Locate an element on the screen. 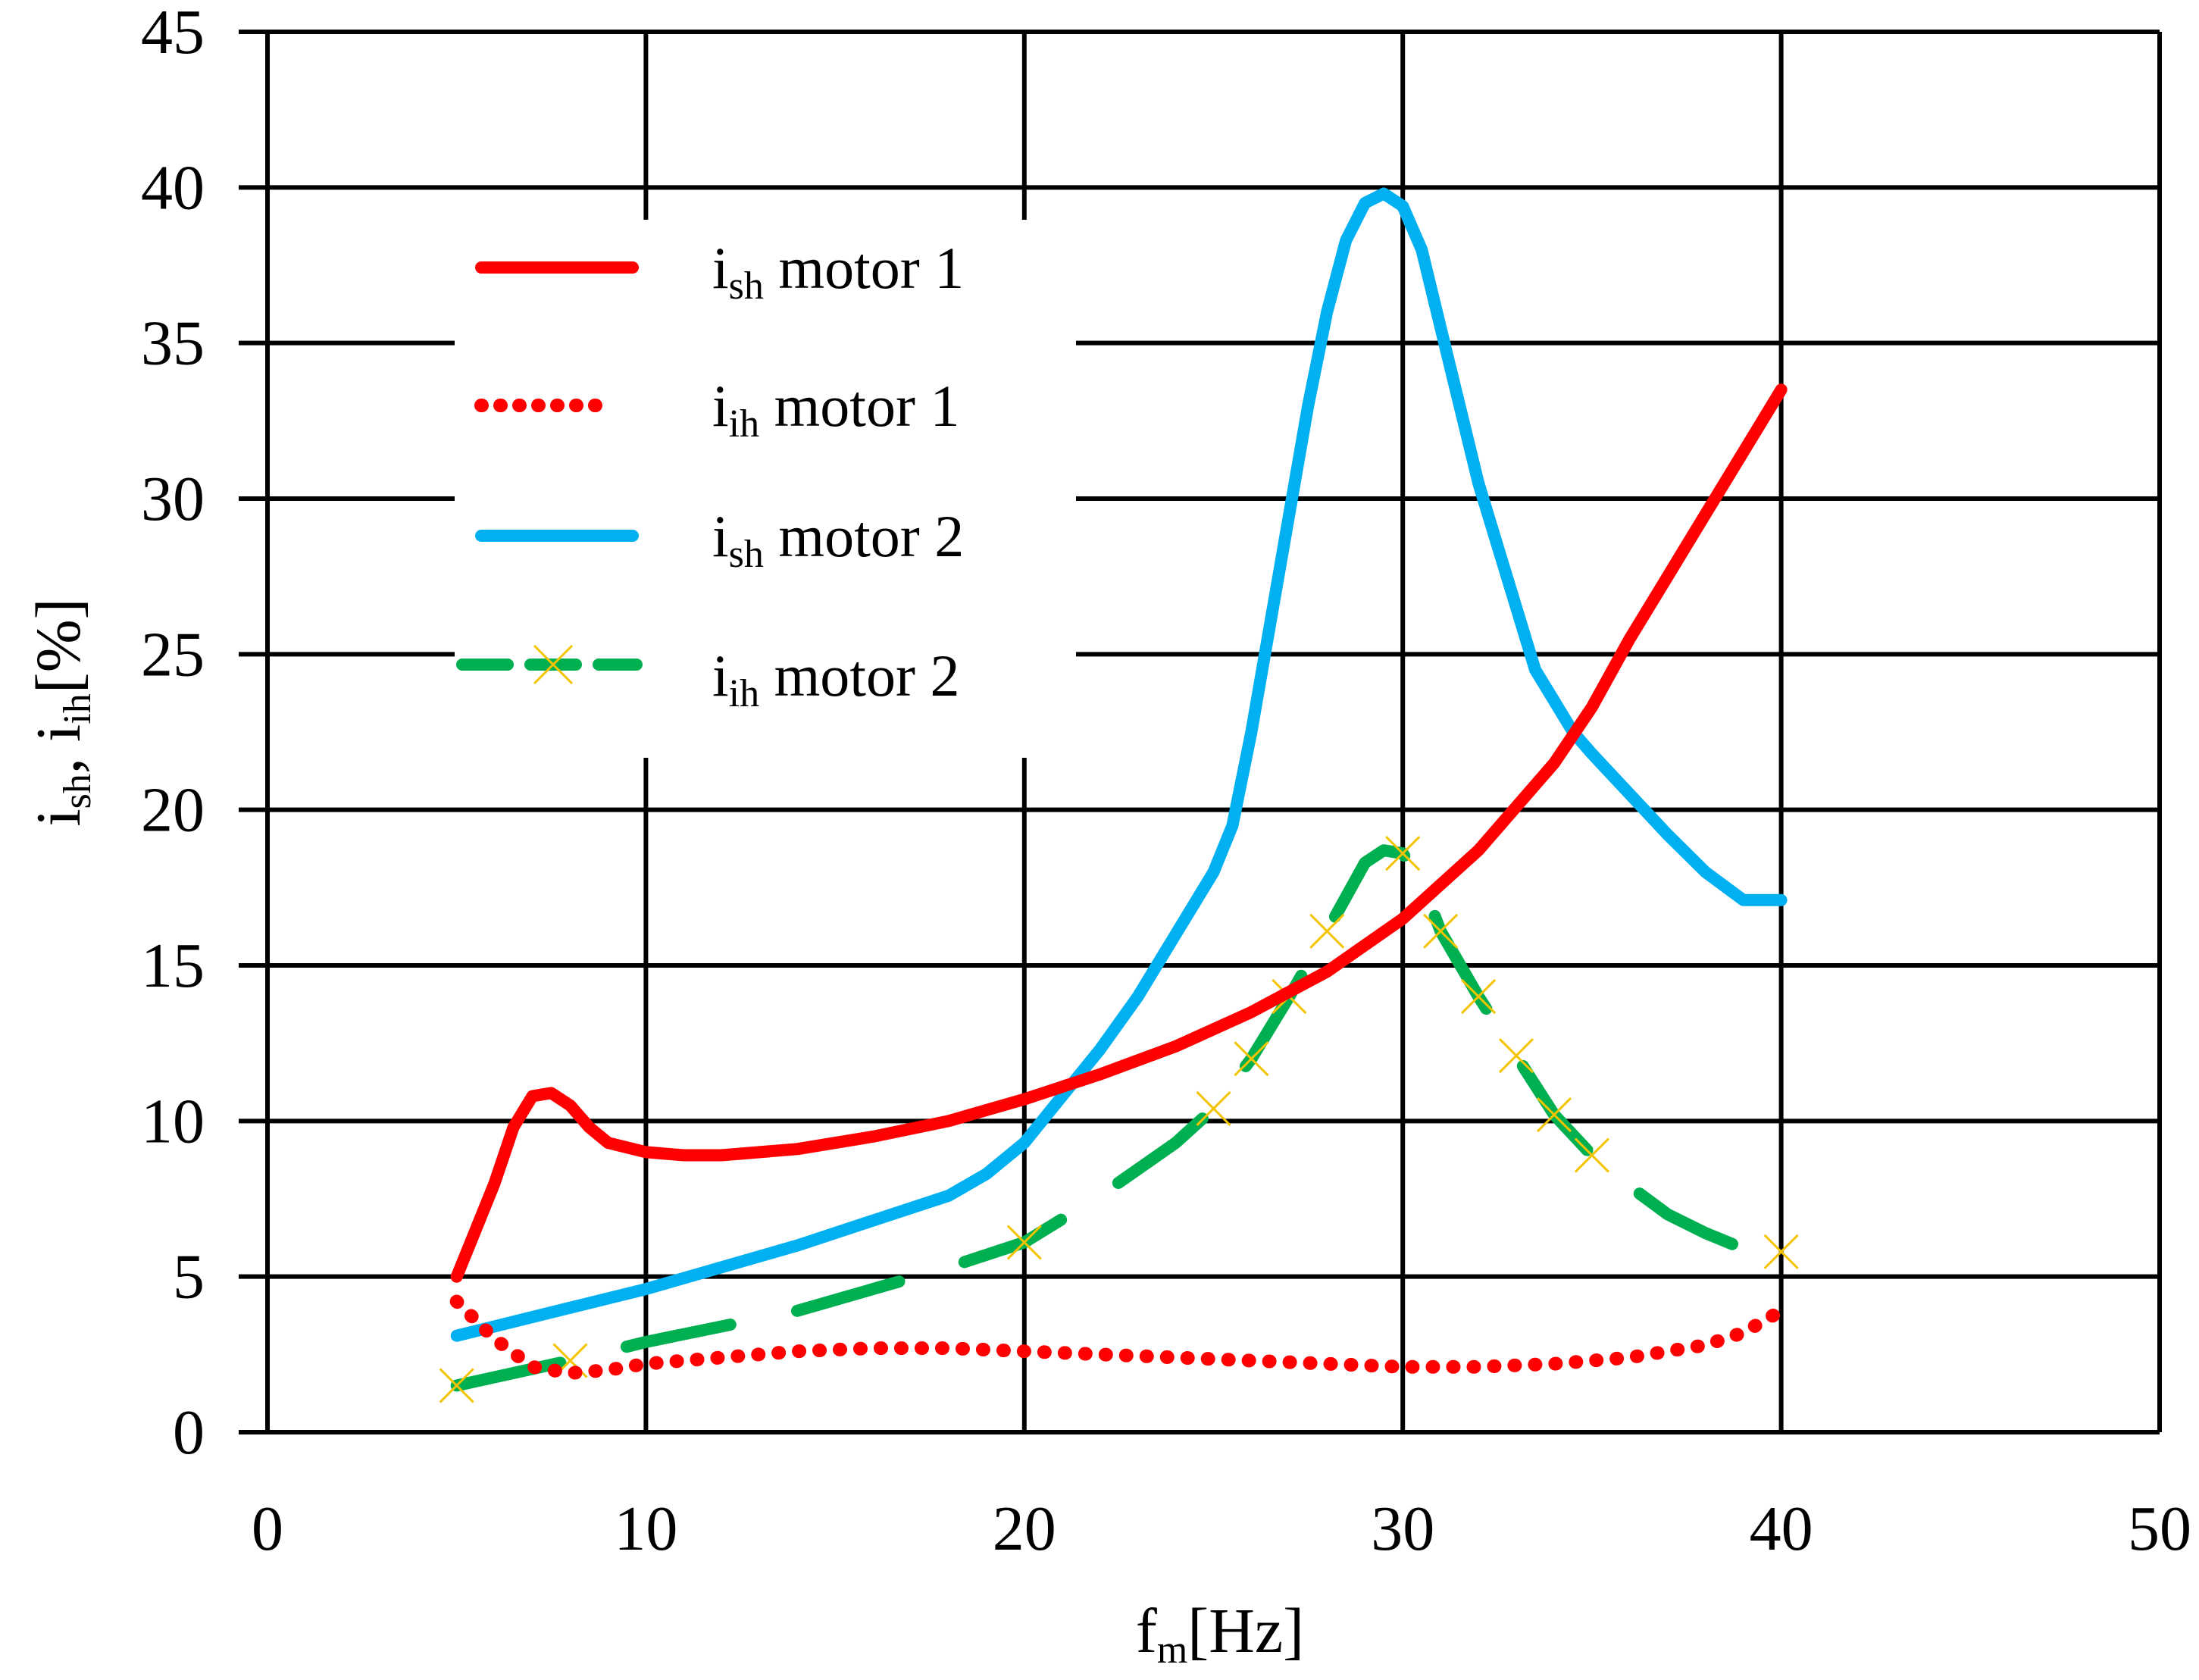 This screenshot has height=1680, width=2199. legend-label-ish-motor-1: ish motor 1 is located at coordinates (838, 271).